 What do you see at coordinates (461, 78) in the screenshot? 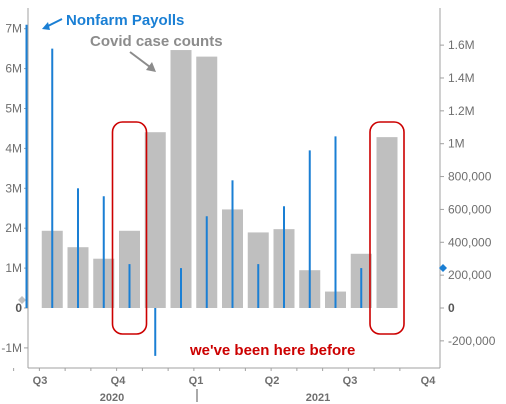
I see `right-tick-label: 1.4M` at bounding box center [461, 78].